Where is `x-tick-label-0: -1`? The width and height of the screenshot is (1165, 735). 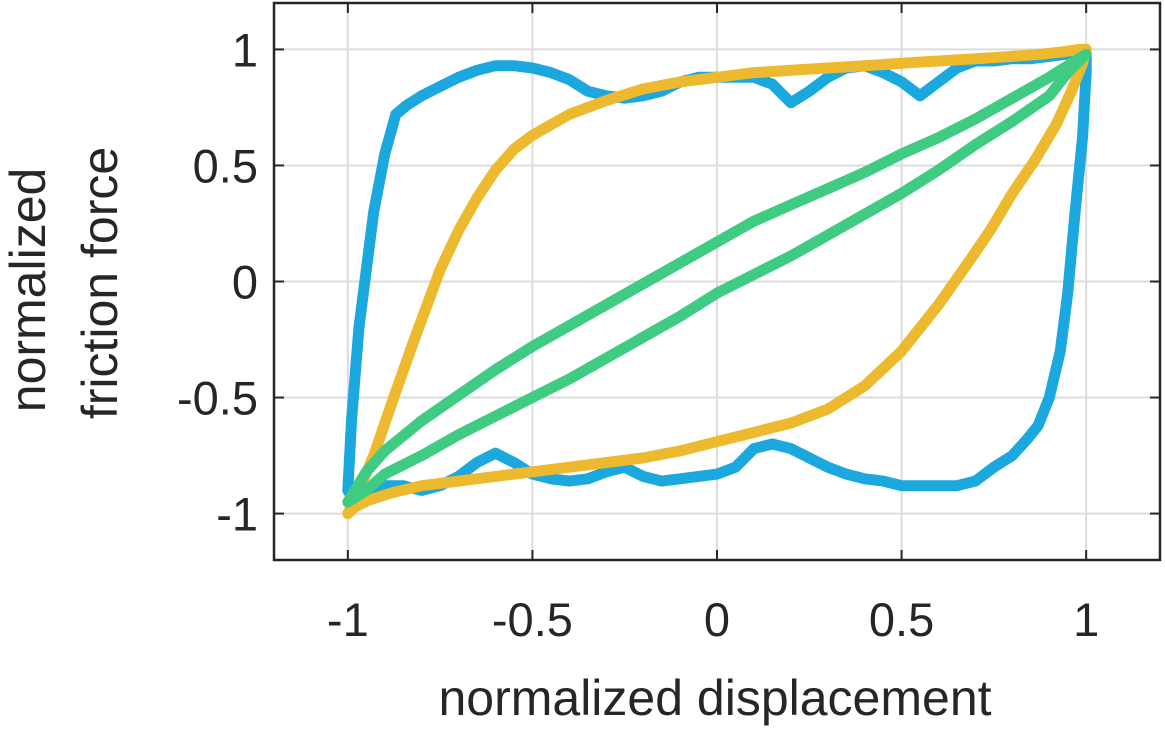 x-tick-label-0: -1 is located at coordinates (348, 619).